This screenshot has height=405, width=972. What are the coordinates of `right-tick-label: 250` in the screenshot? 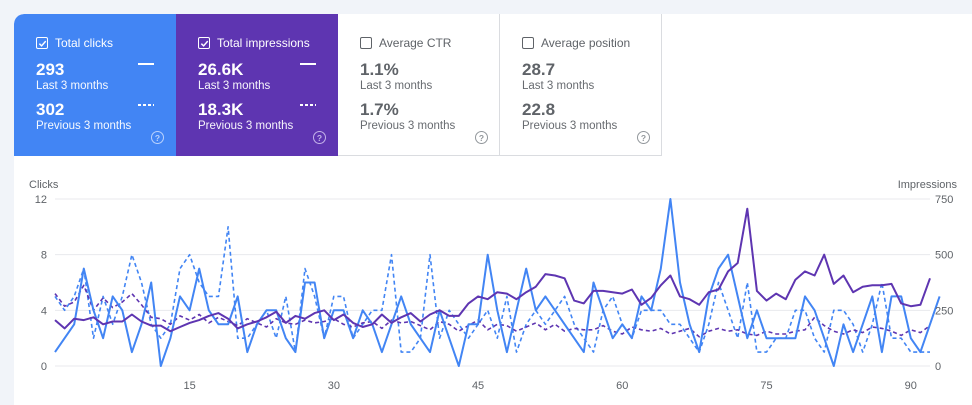 It's located at (944, 311).